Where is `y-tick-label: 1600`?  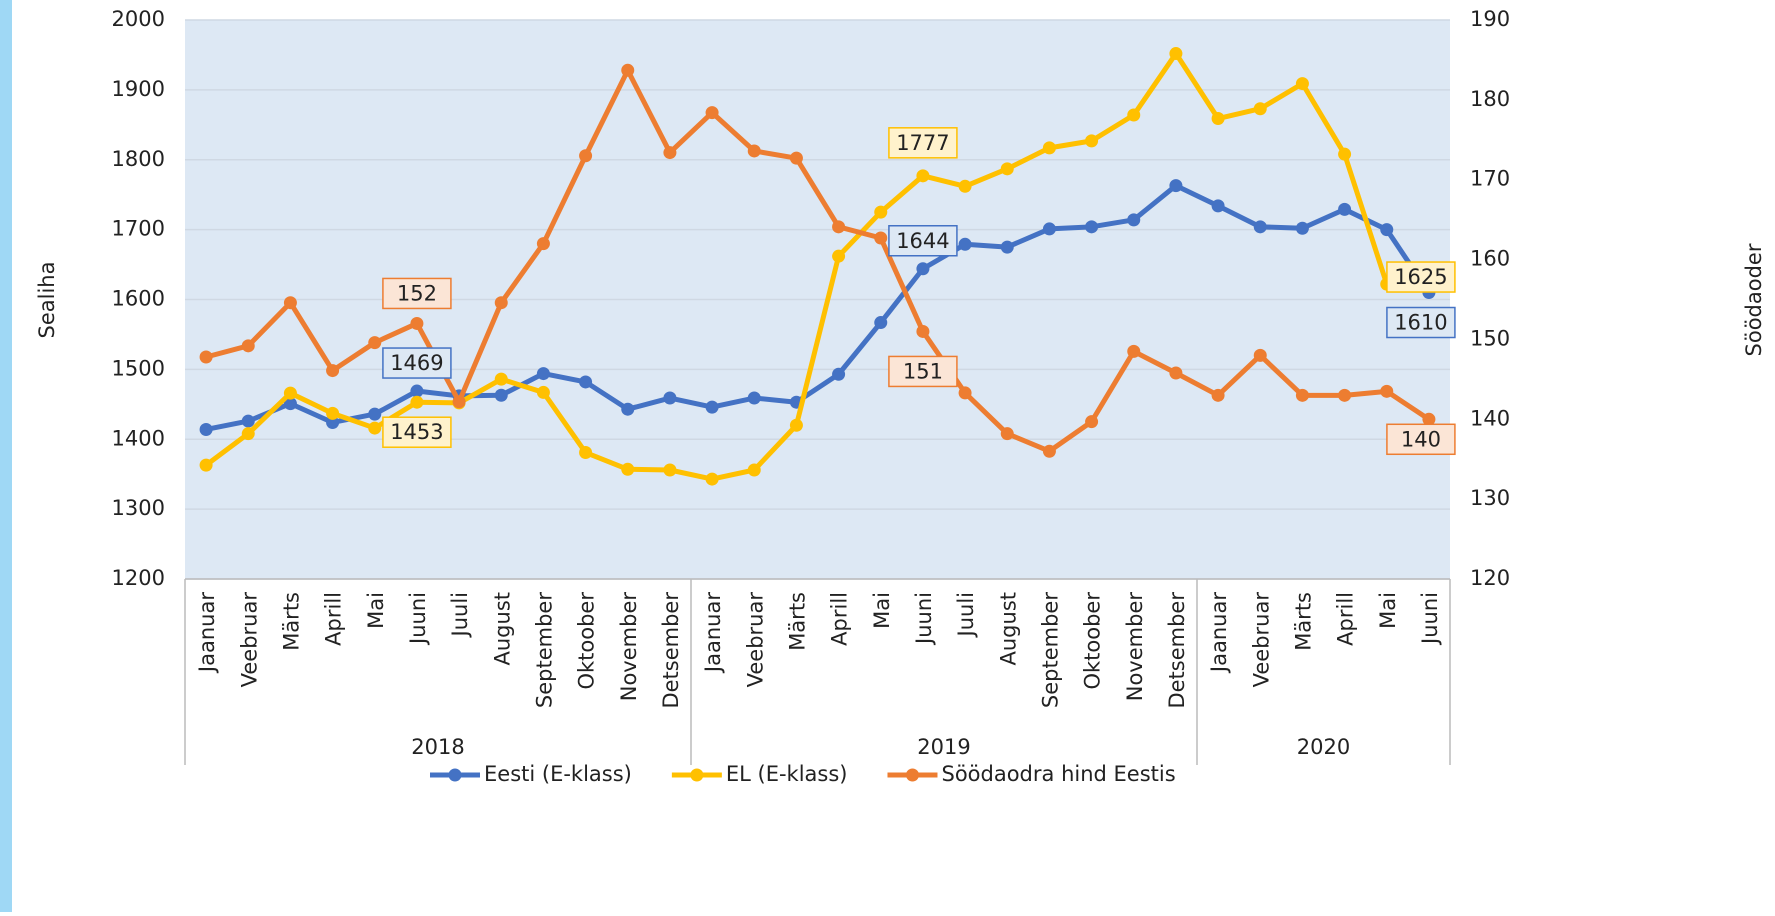 y-tick-label: 1600 is located at coordinates (138, 299).